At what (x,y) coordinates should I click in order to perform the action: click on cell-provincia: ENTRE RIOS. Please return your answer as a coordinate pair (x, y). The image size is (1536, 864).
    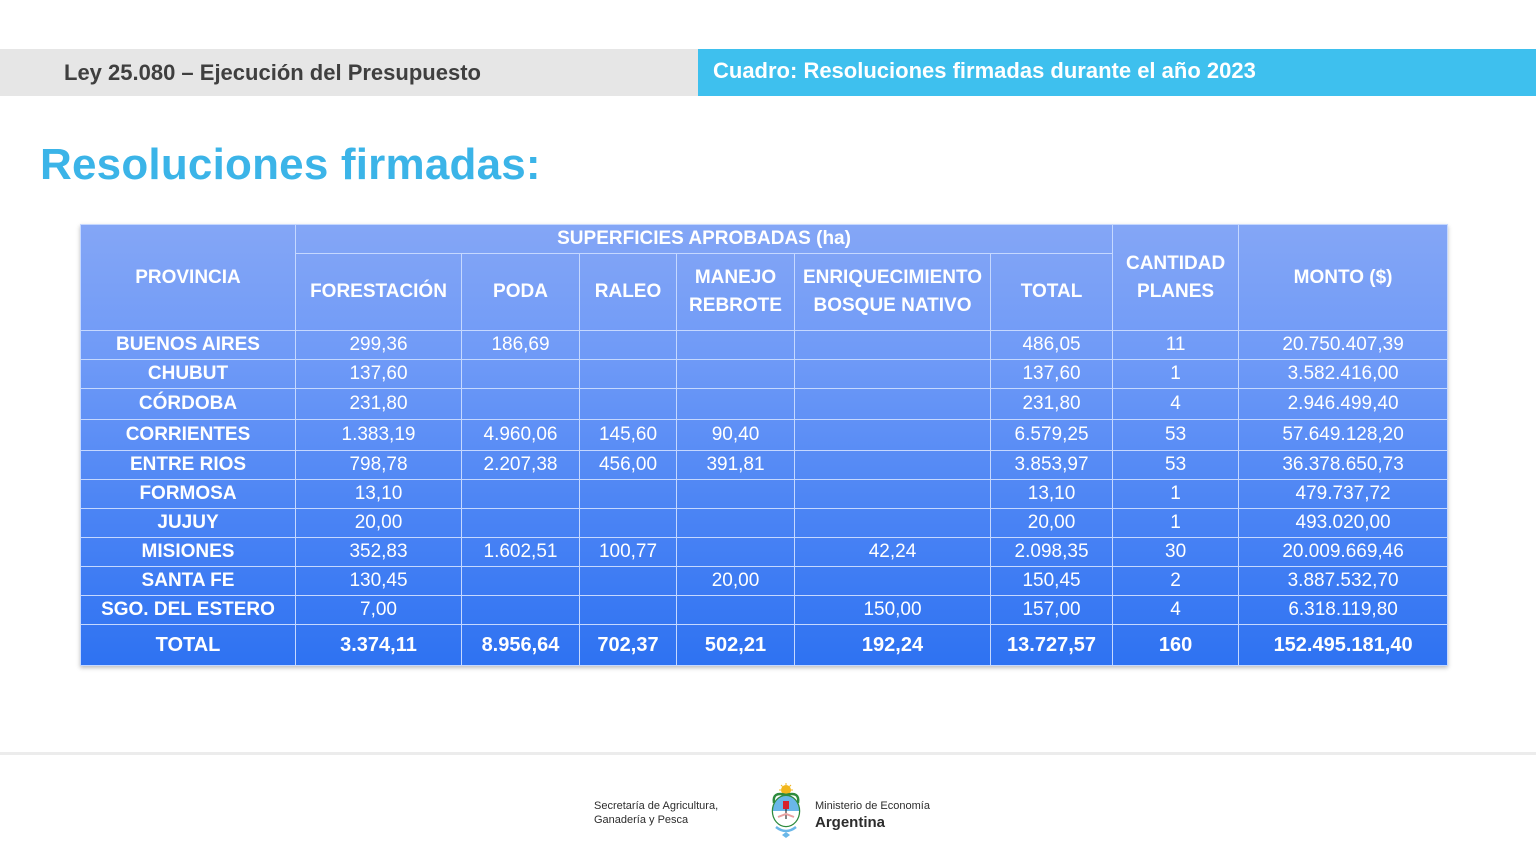
    Looking at the image, I should click on (188, 465).